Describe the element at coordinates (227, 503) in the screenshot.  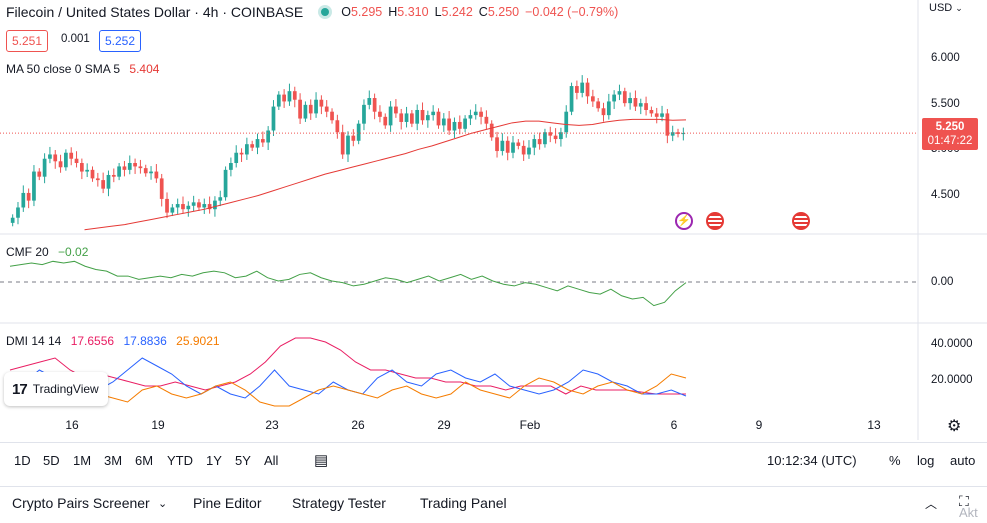
I see `tab-pine-editor: Pine Editor` at that location.